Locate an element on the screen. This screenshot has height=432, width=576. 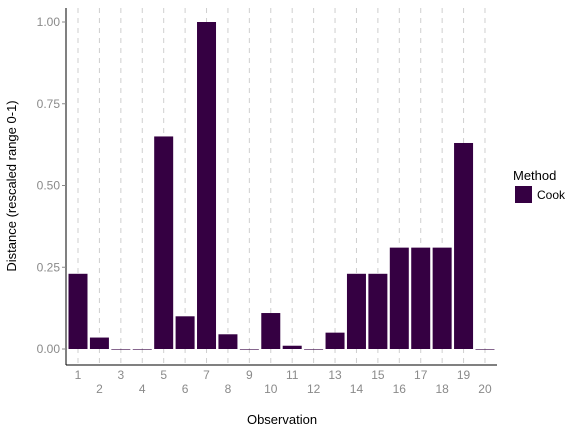
x-tick-label-20: 20 is located at coordinates (485, 389).